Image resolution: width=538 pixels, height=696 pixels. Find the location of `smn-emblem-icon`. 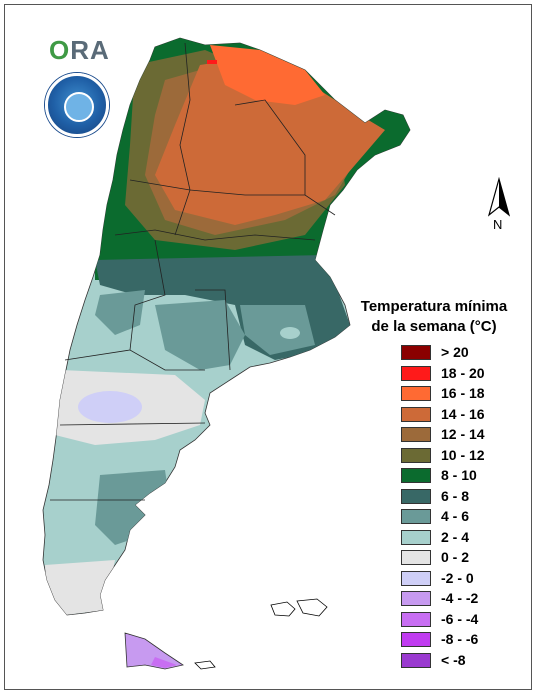

smn-emblem-icon is located at coordinates (77, 105).